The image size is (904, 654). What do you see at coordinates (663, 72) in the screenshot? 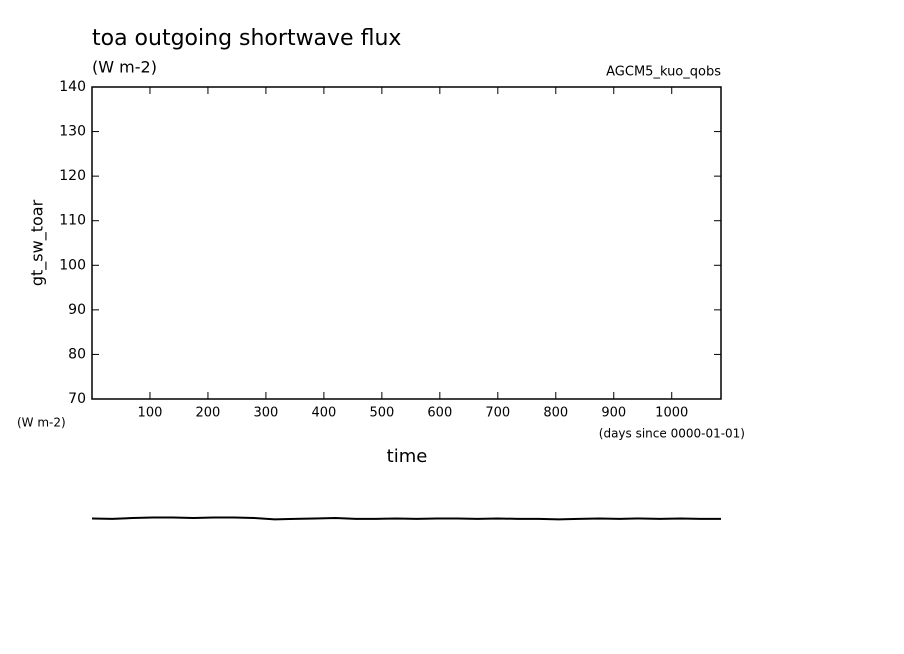
I see `experiment-label: AGCM5_kuo_qobs` at bounding box center [663, 72].